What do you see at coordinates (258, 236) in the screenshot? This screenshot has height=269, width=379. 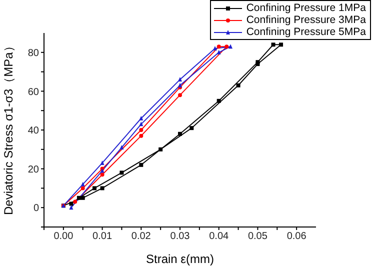 I see `x-tick-label: 0.05` at bounding box center [258, 236].